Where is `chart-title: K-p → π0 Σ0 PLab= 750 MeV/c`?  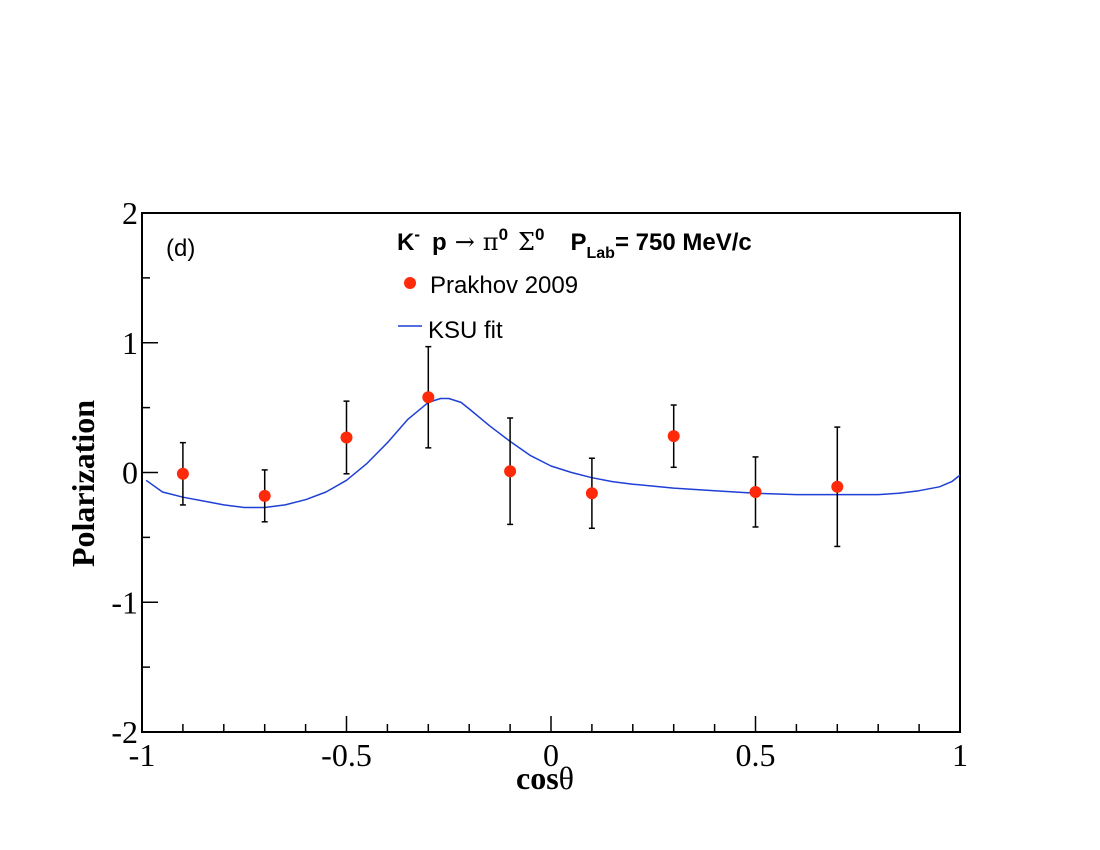 chart-title: K-p → π0 Σ0 PLab= 750 MeV/c is located at coordinates (574, 243).